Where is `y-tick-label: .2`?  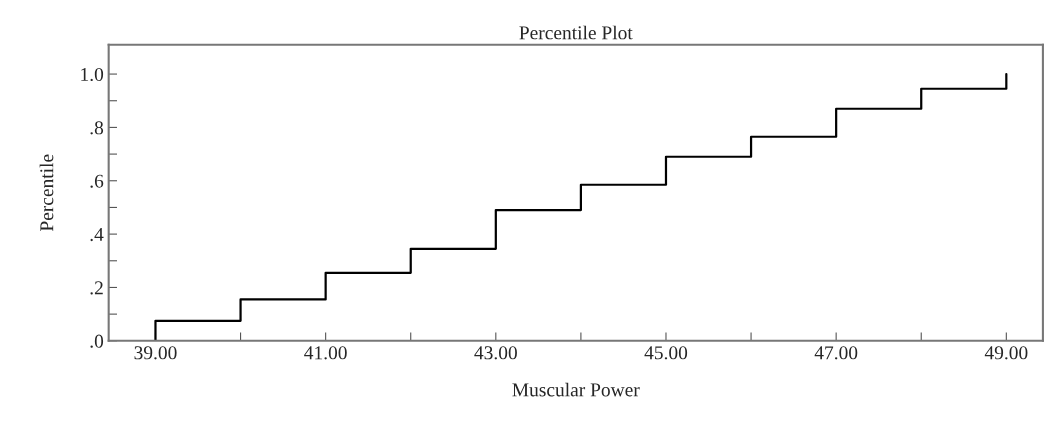 y-tick-label: .2 is located at coordinates (96, 288).